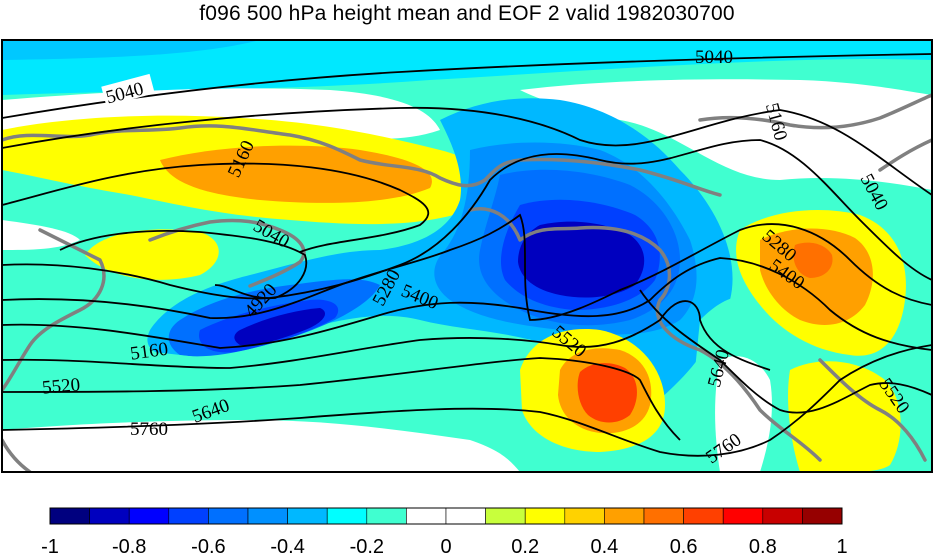 The image size is (934, 559). What do you see at coordinates (683, 547) in the screenshot?
I see `colorbar-tick-label: 0.6` at bounding box center [683, 547].